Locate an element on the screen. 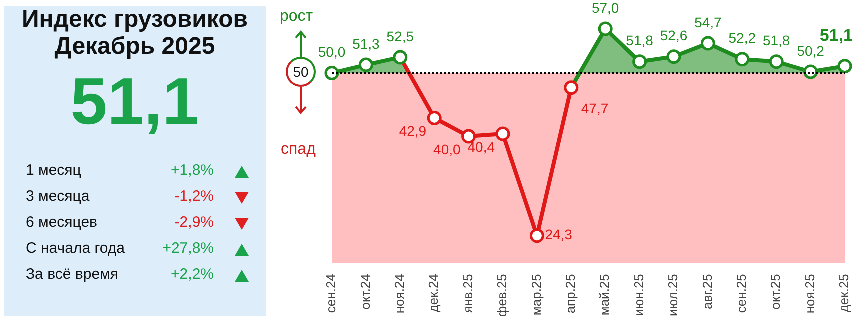 The image size is (865, 320). x-tick-label: май.25 is located at coordinates (604, 295).